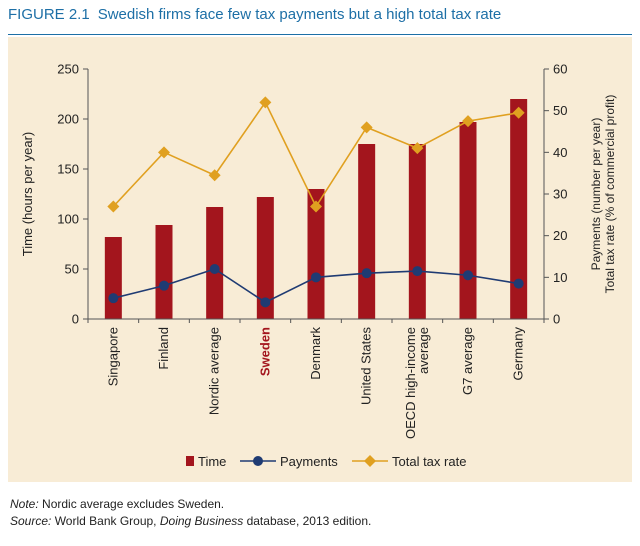  Describe the element at coordinates (307, 521) in the screenshot. I see `source-post: database, 2013 edition.` at that location.